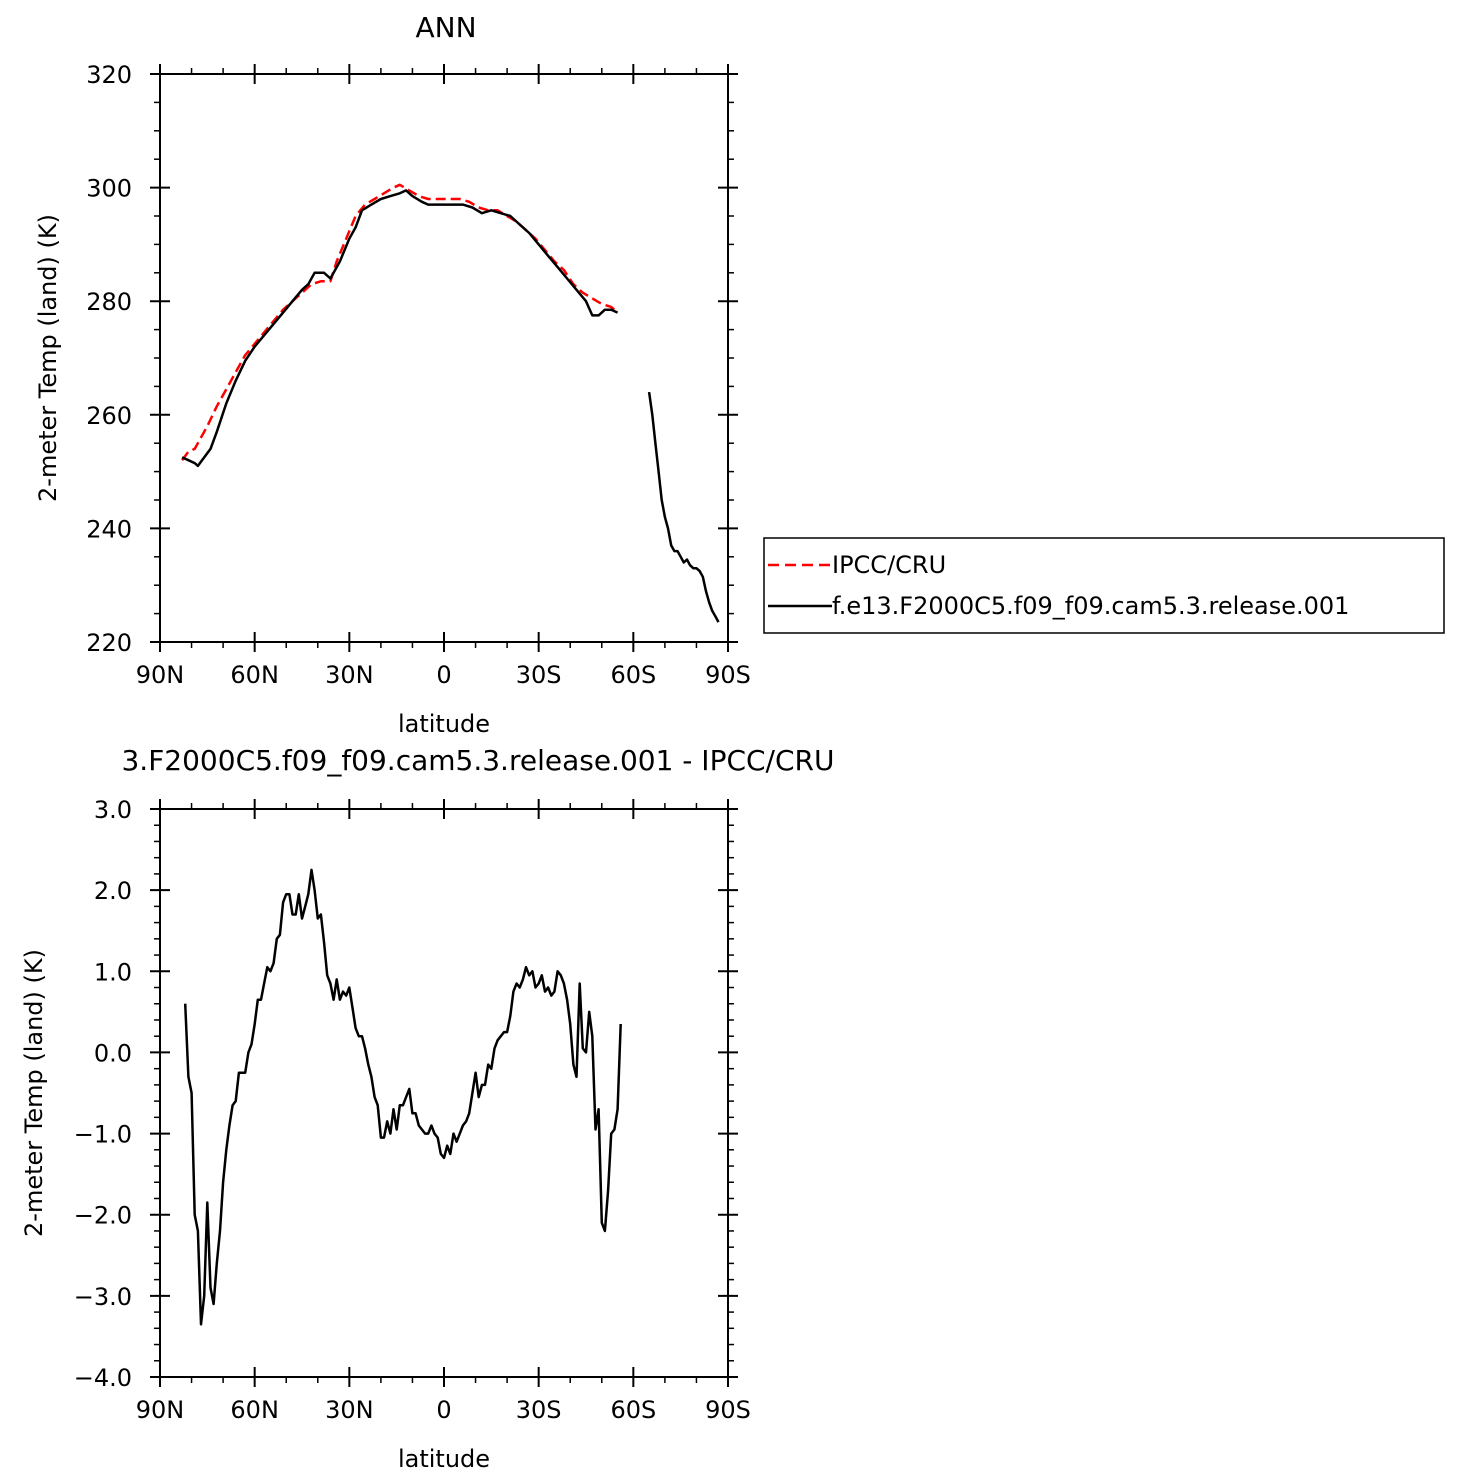  I want to click on top-y-axis-label: 2-meter Temp (land) (K), so click(48, 358).